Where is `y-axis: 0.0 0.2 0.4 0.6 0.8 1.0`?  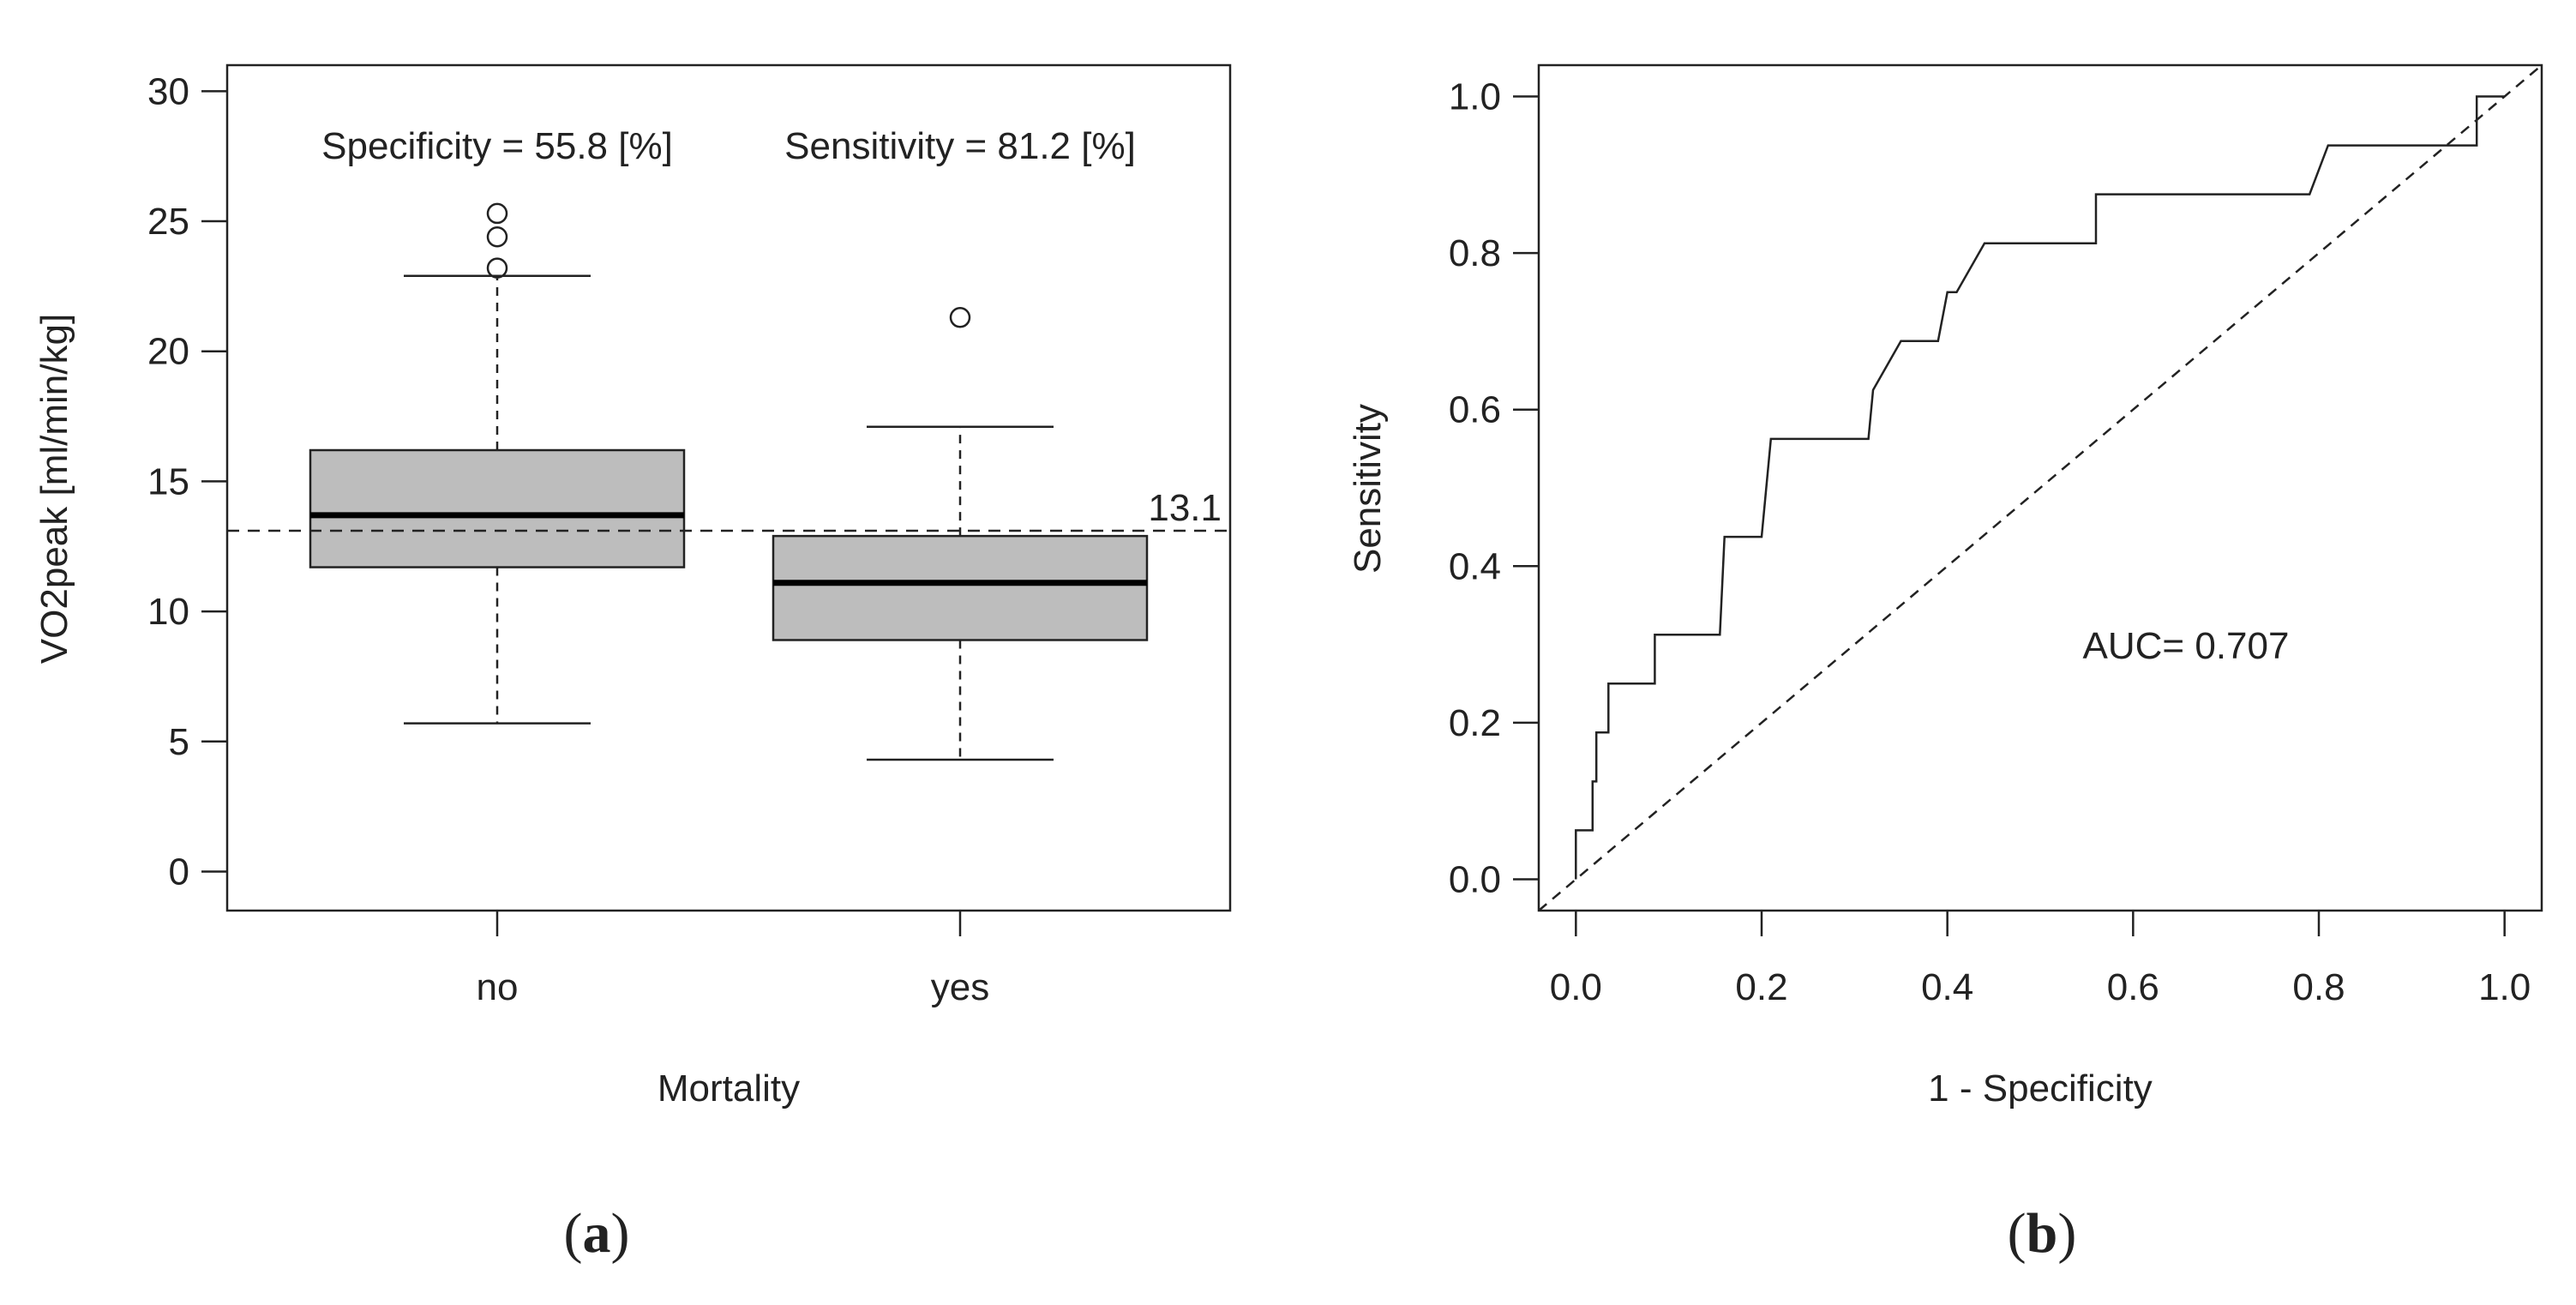 y-axis: 0.0 0.2 0.4 0.6 0.8 1.0 is located at coordinates (1494, 488).